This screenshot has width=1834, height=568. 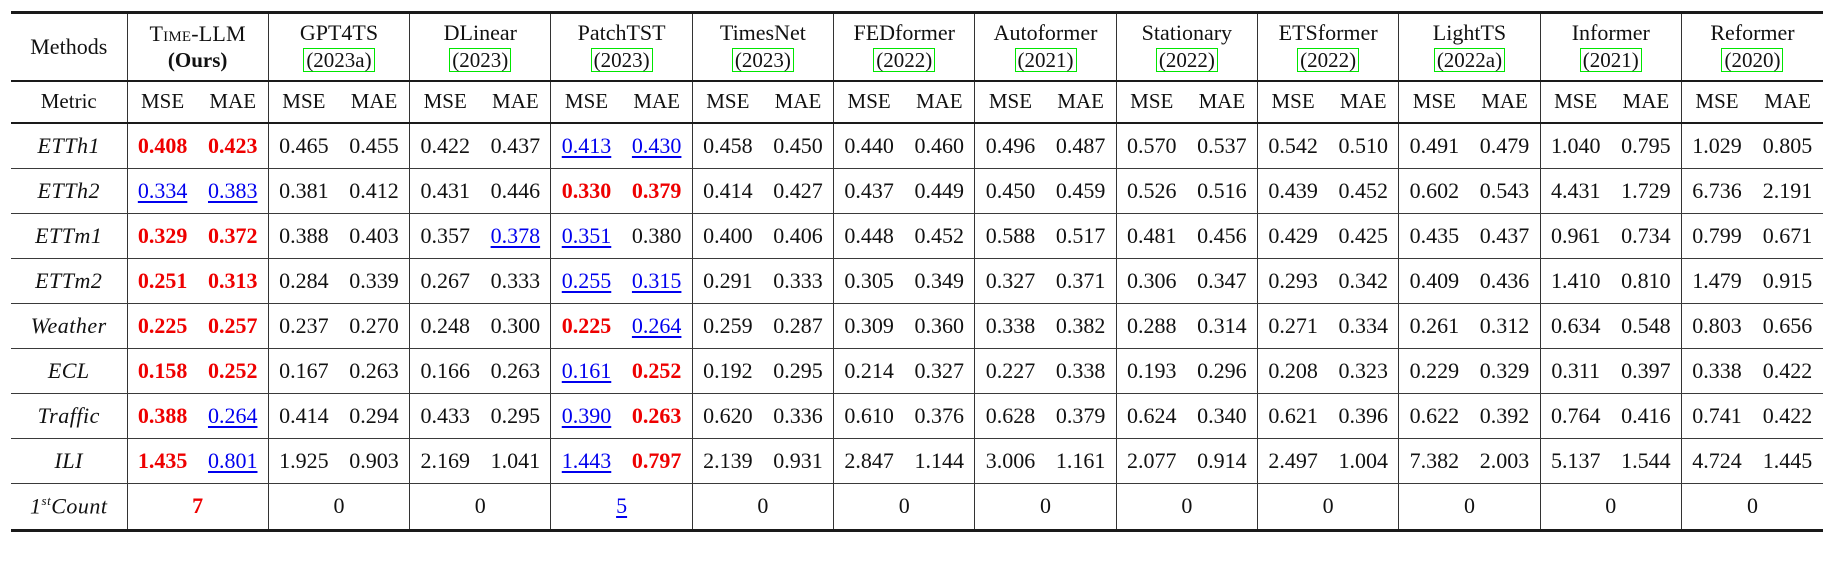 I want to click on dataset-label-traffic: Traffic, so click(x=69, y=416).